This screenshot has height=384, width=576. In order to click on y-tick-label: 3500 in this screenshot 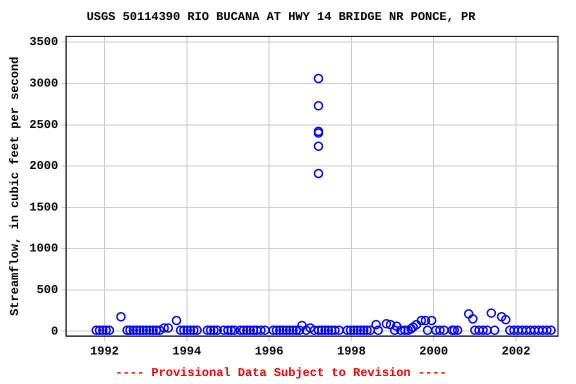, I will do `click(43, 42)`.